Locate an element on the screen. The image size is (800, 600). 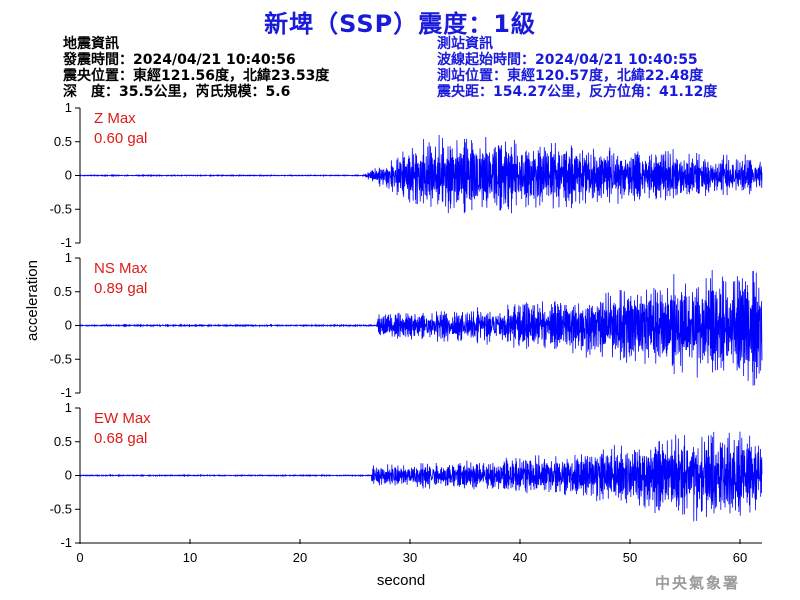
x-axis-title: second is located at coordinates (401, 580).